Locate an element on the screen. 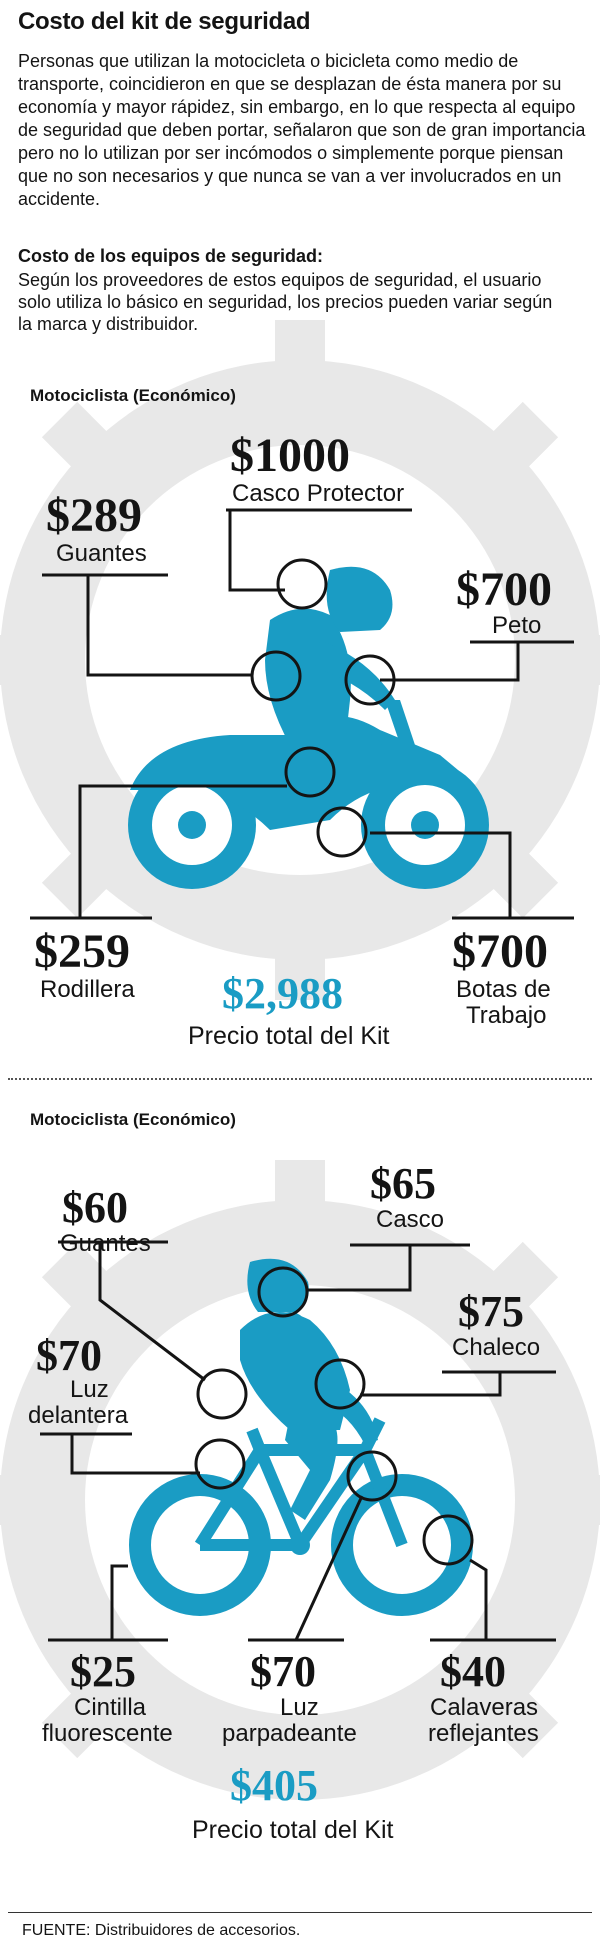  source-note: FUENTE: Distribuidores de accesorios. is located at coordinates (161, 1930).